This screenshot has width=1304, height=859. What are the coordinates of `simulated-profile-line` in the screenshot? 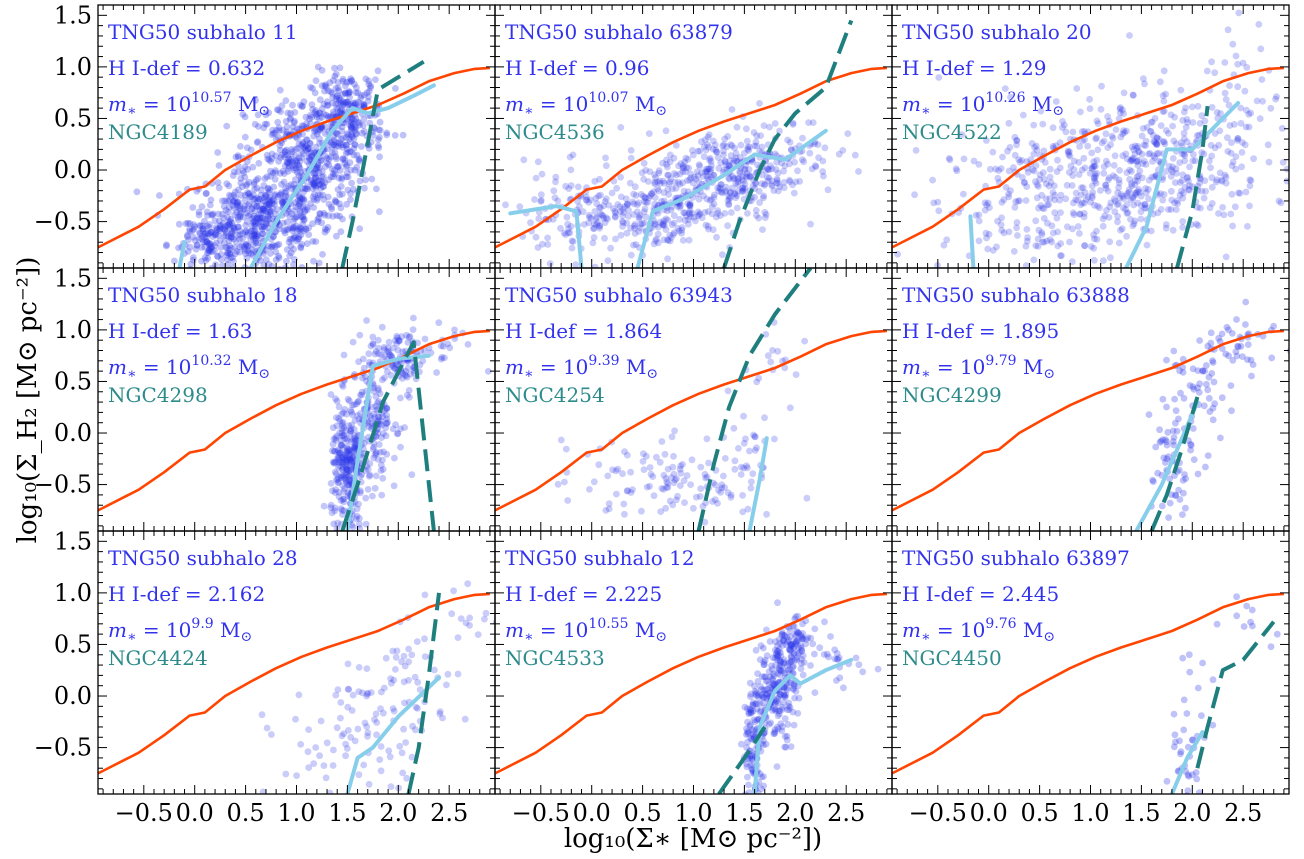 It's located at (803, 725).